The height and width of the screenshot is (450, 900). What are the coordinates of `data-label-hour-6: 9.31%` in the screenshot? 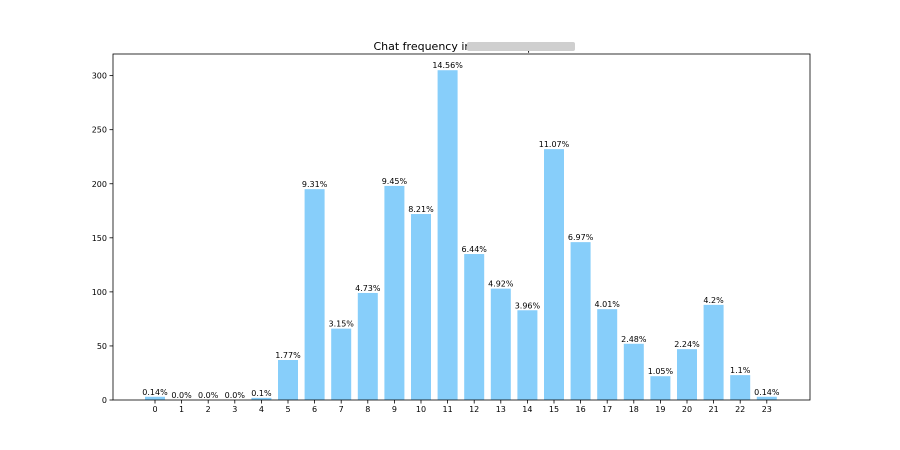 It's located at (315, 184).